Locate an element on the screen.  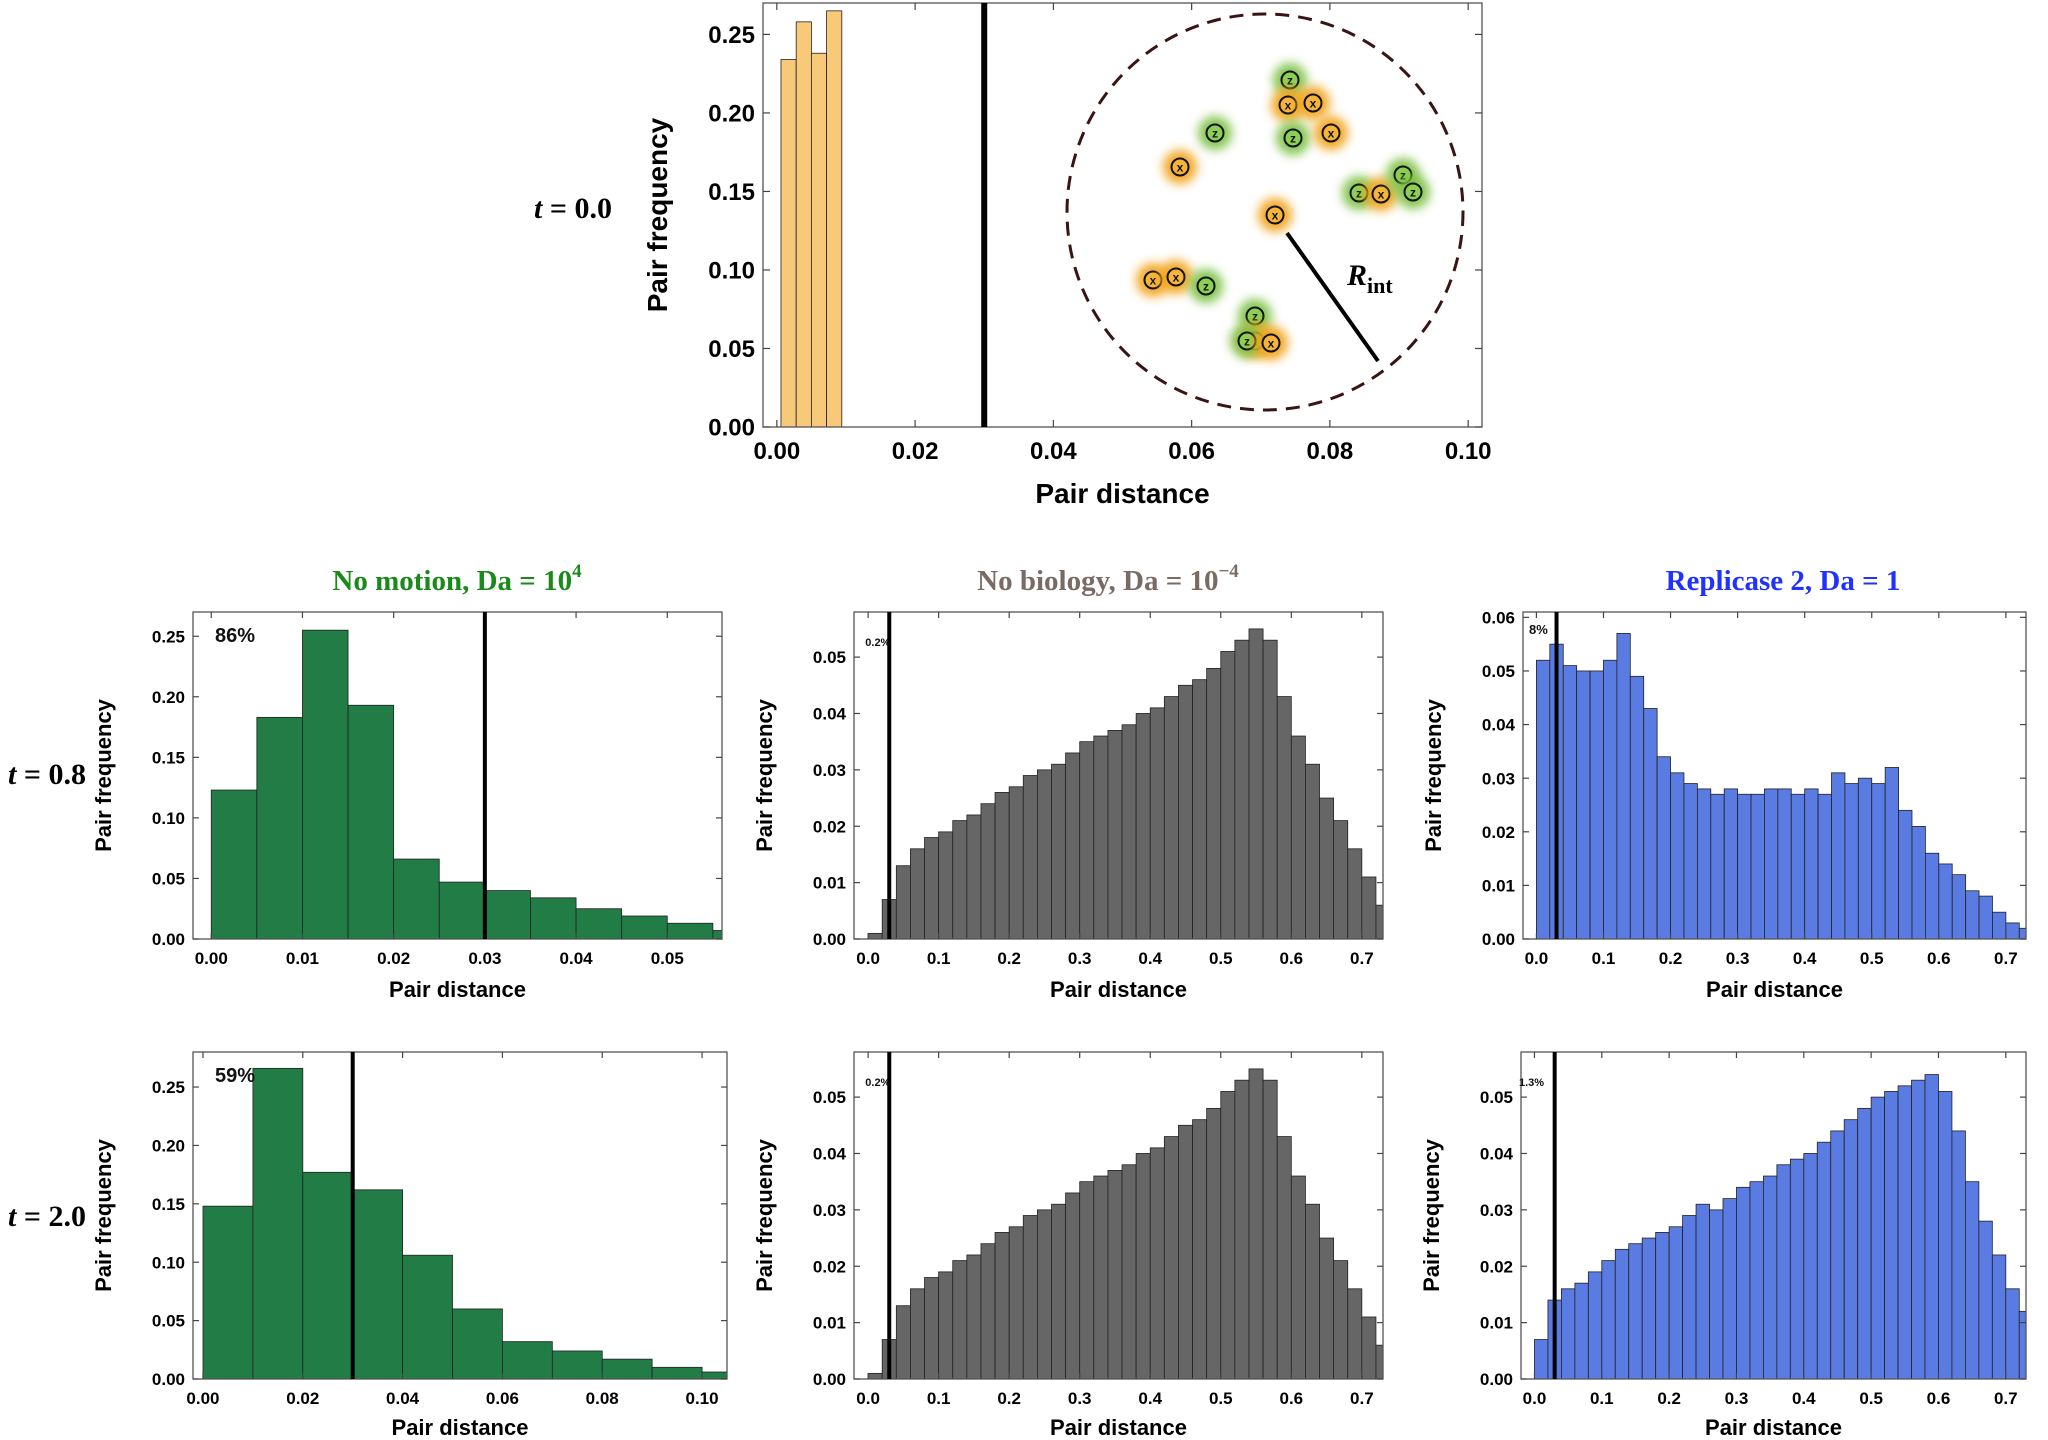
xtick-label-r2c3-6: 0.6 is located at coordinates (1939, 1398).